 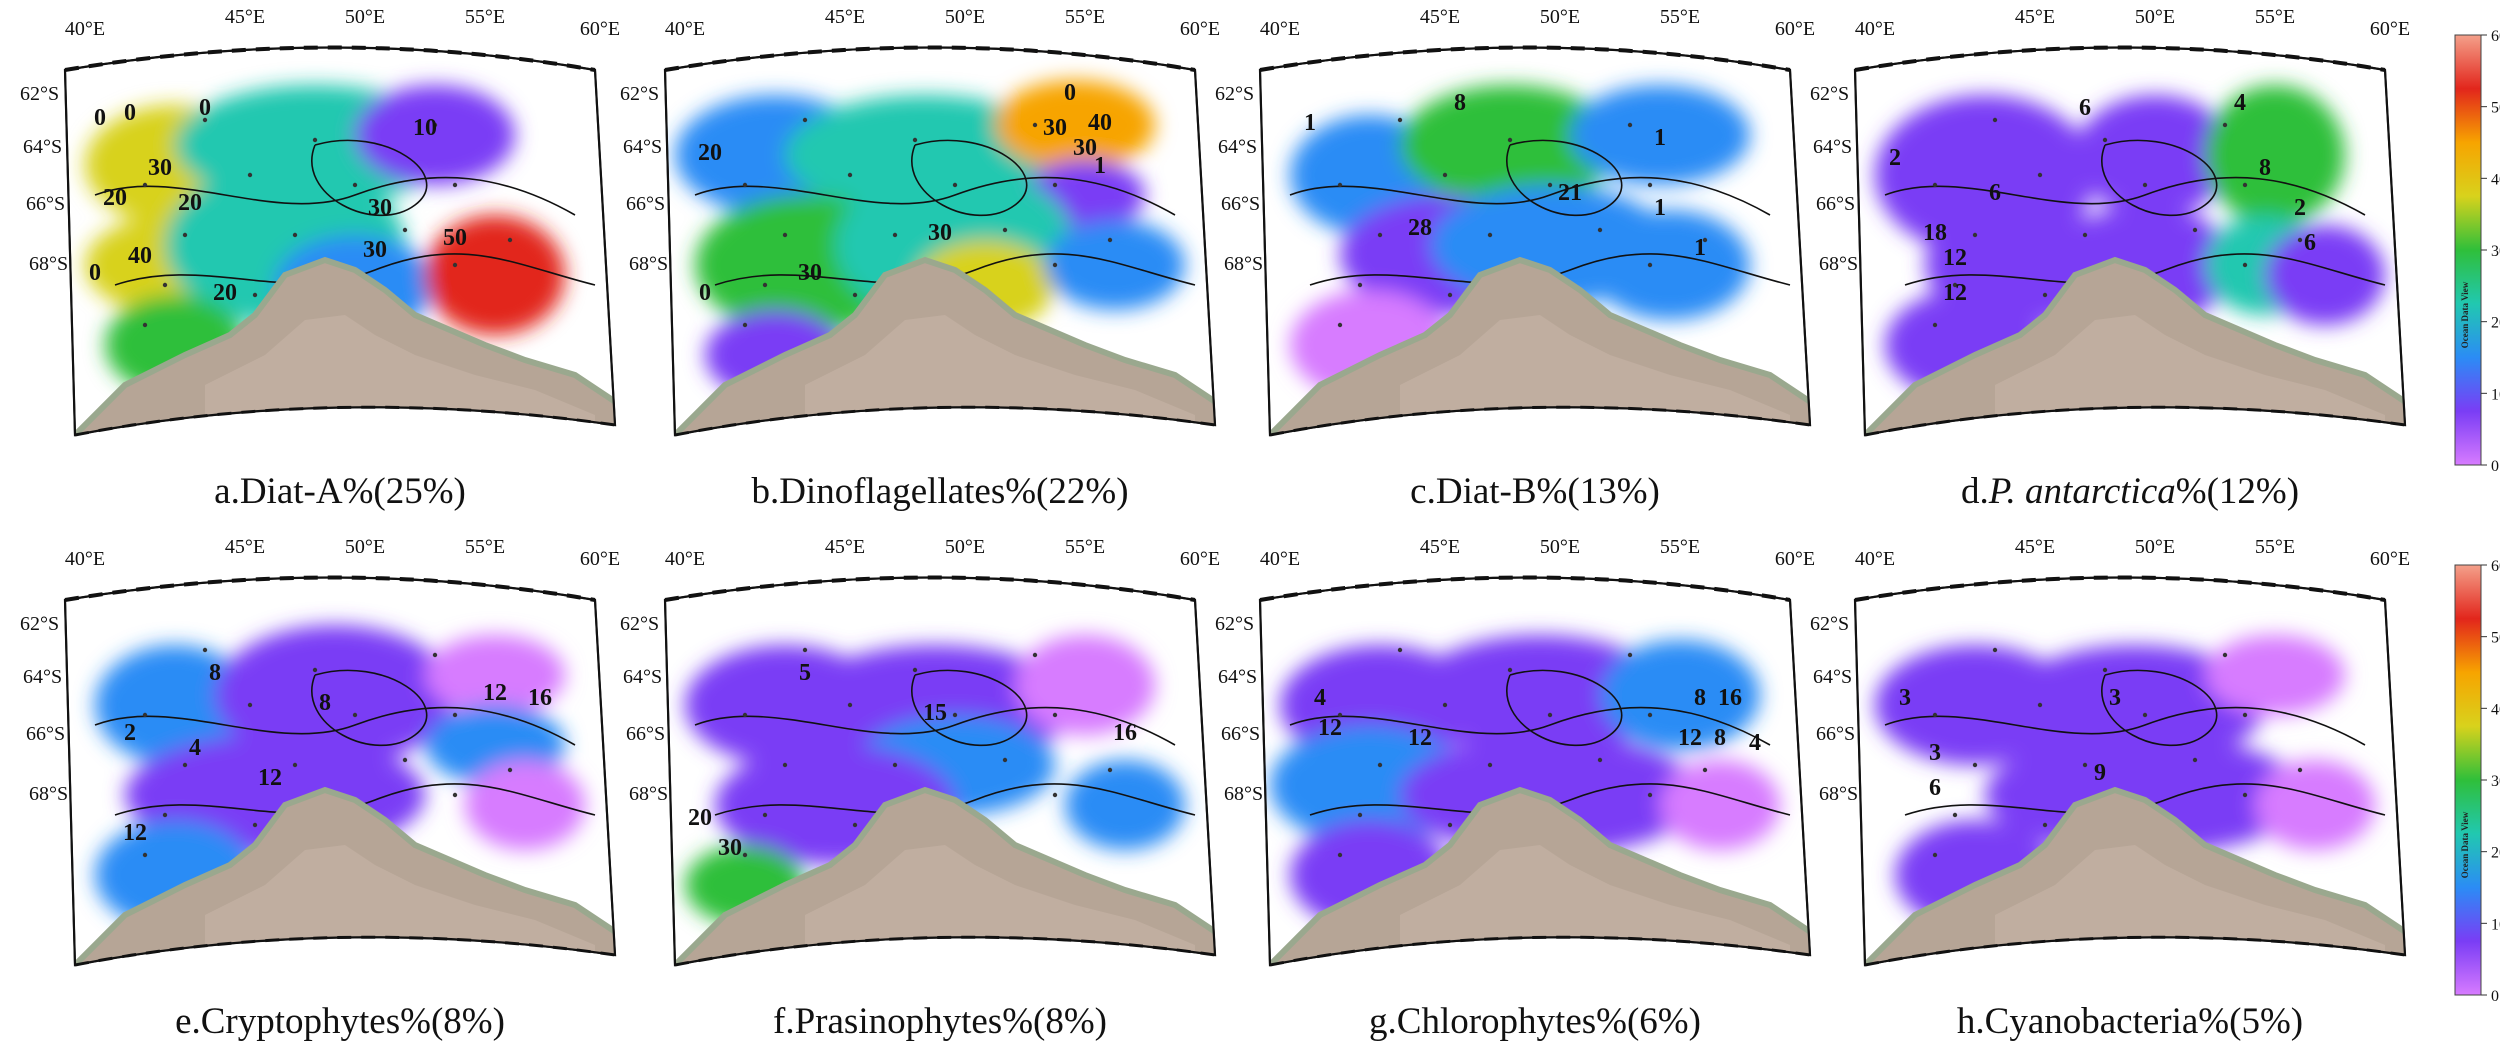 What do you see at coordinates (648, 264) in the screenshot?
I see `lat-label: 68°S` at bounding box center [648, 264].